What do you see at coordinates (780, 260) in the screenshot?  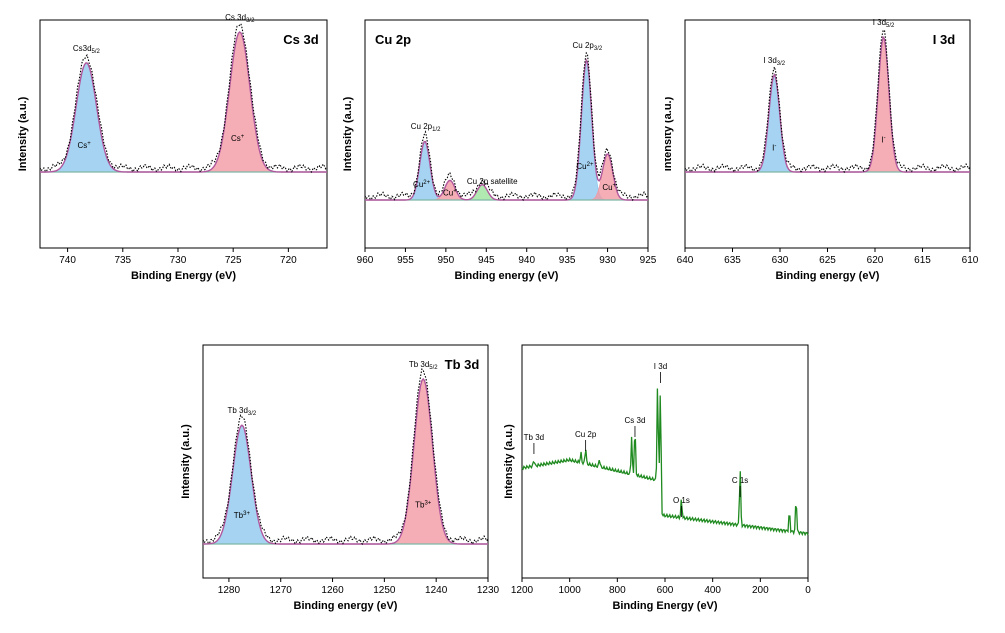 I see `x-tick-label: 630` at bounding box center [780, 260].